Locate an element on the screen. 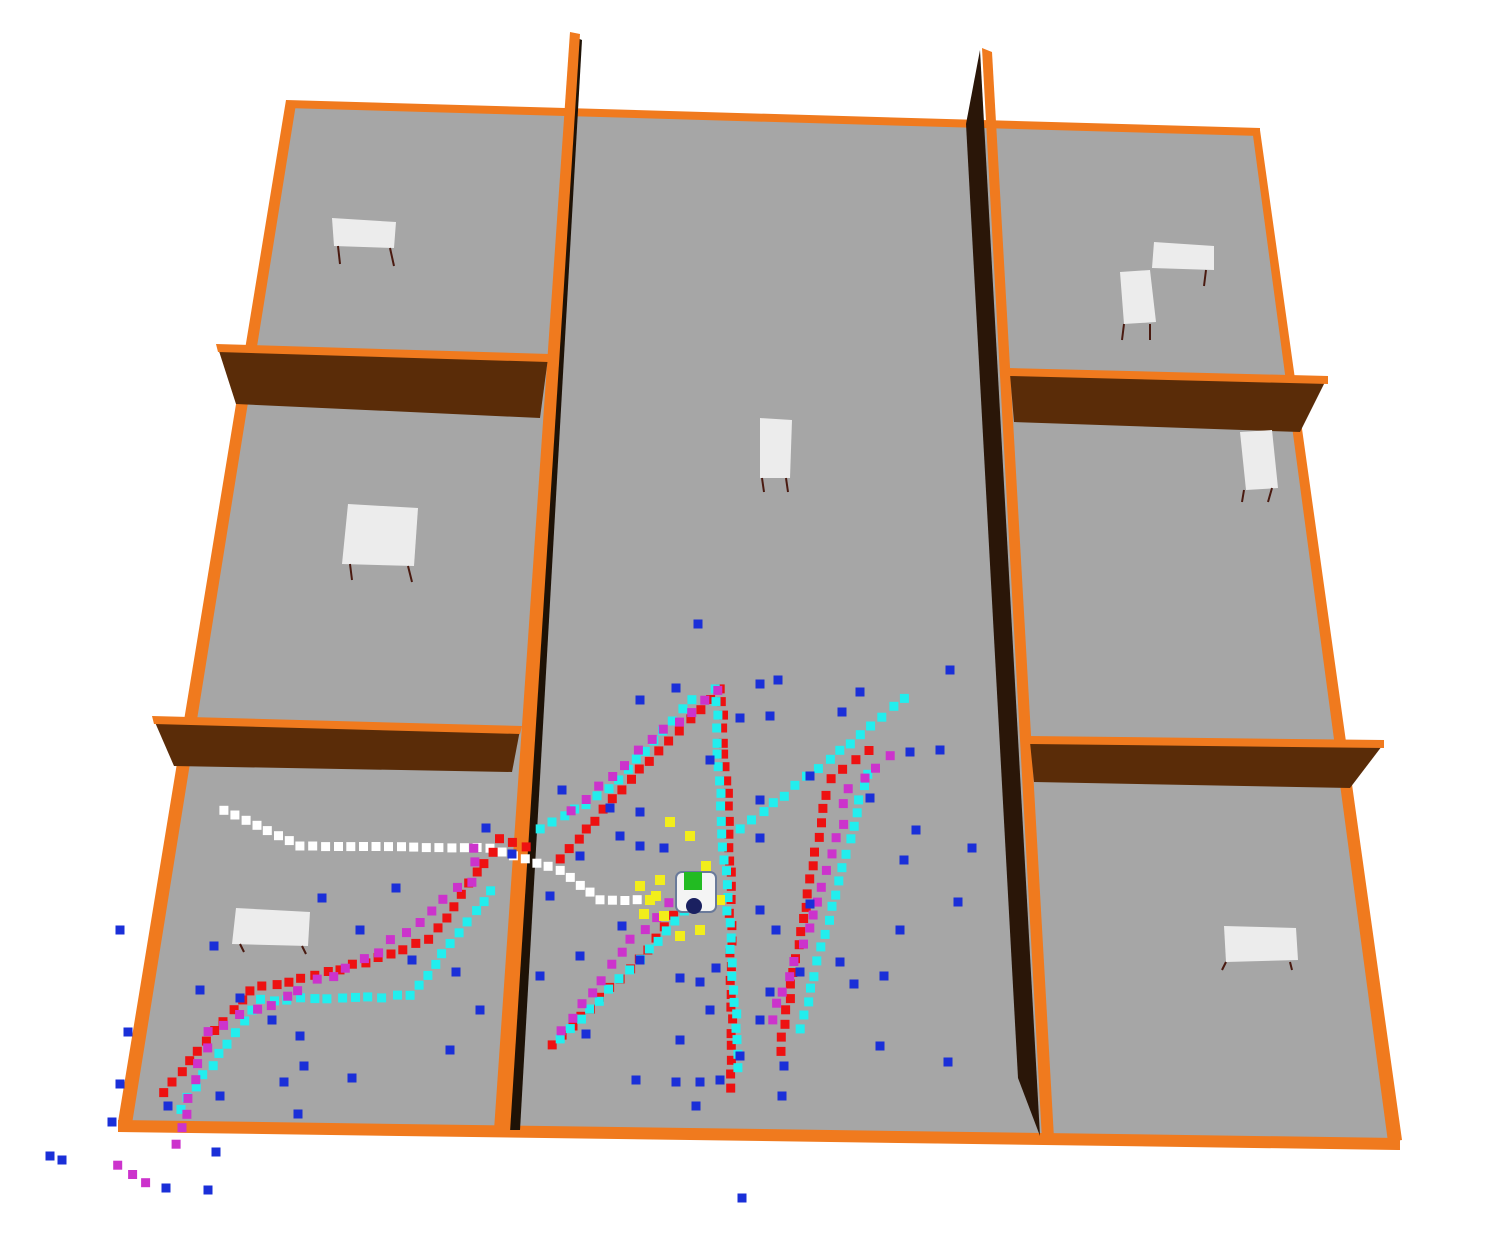 This screenshot has width=1512, height=1242. outer-wall-top is located at coordinates (773, 118).